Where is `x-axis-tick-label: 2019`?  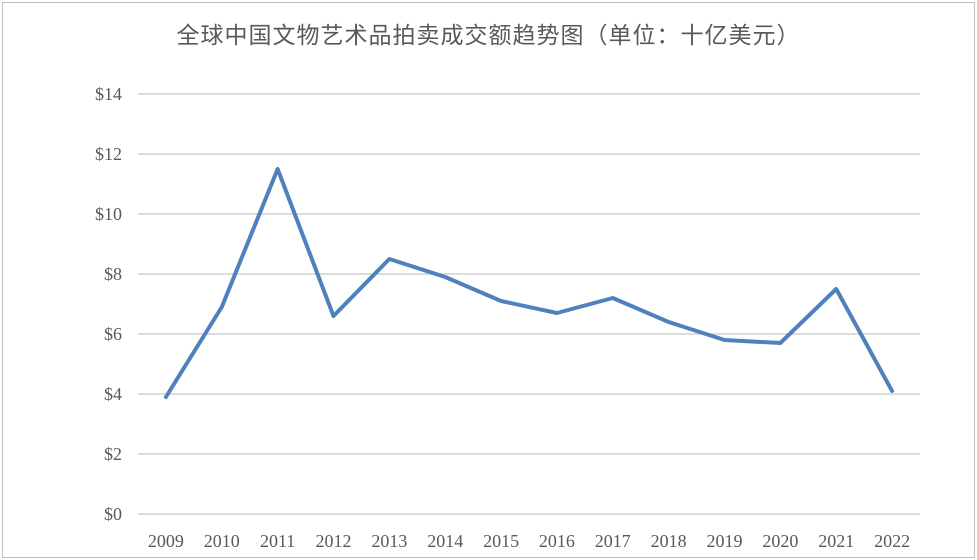
x-axis-tick-label: 2019 is located at coordinates (725, 541).